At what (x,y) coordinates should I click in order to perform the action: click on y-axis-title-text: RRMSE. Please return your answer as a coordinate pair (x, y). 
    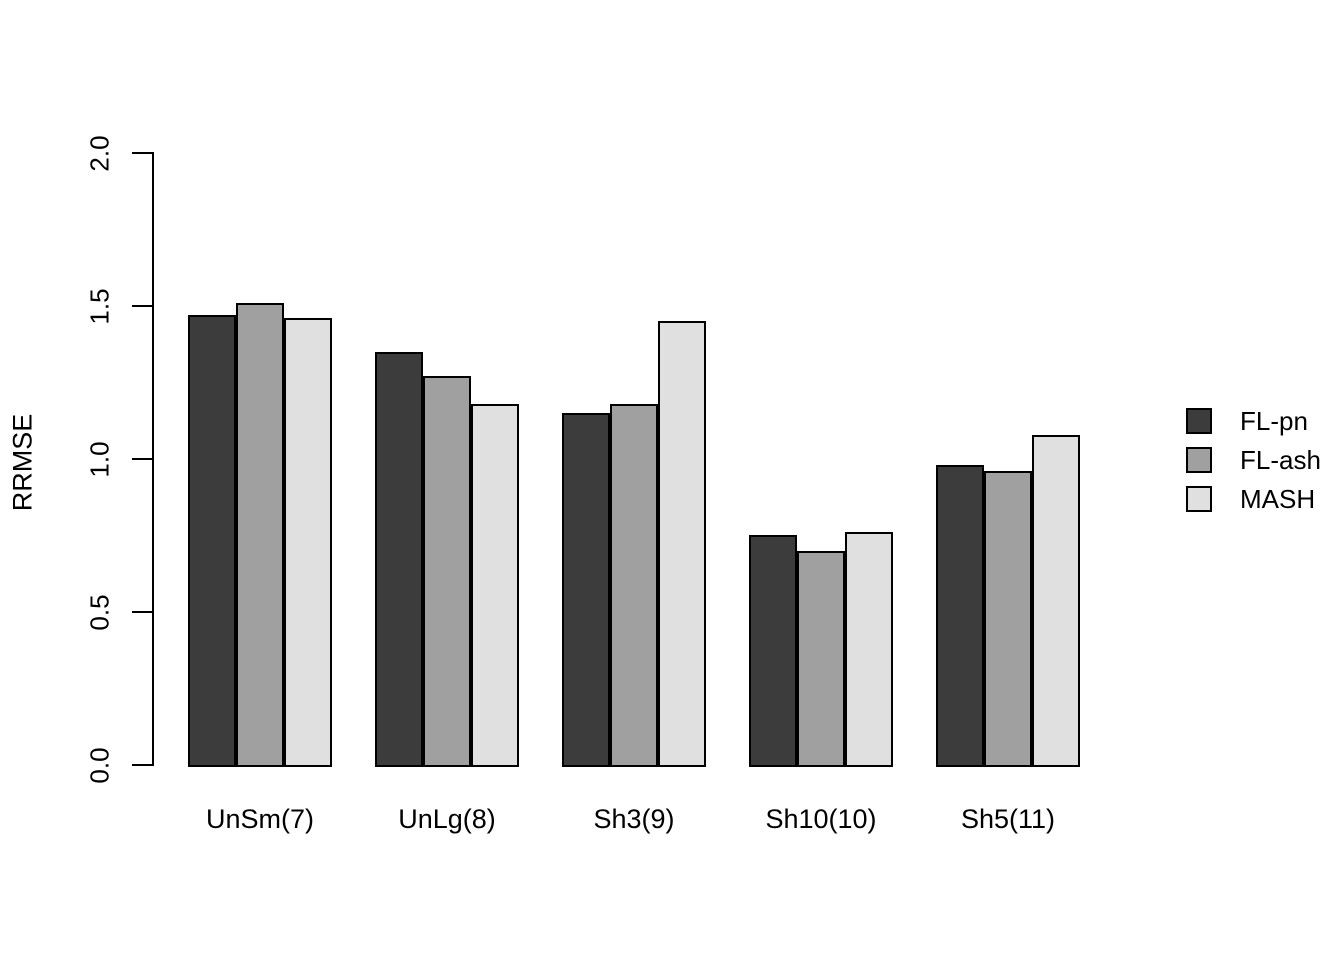
    Looking at the image, I should click on (22, 462).